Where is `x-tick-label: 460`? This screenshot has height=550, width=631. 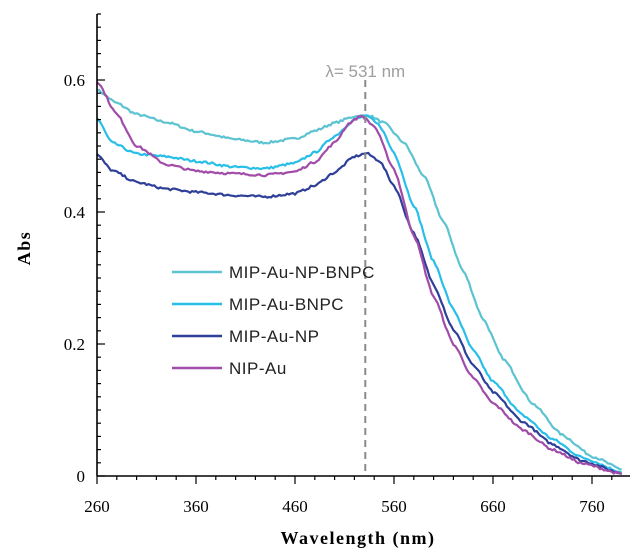
x-tick-label: 460 is located at coordinates (295, 506).